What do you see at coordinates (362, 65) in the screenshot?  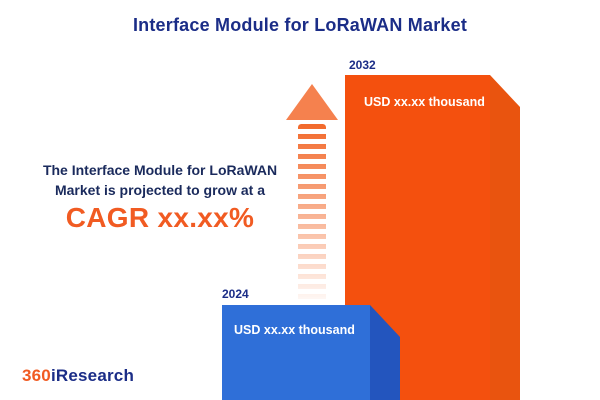 I see `year-label-2032: 2032` at bounding box center [362, 65].